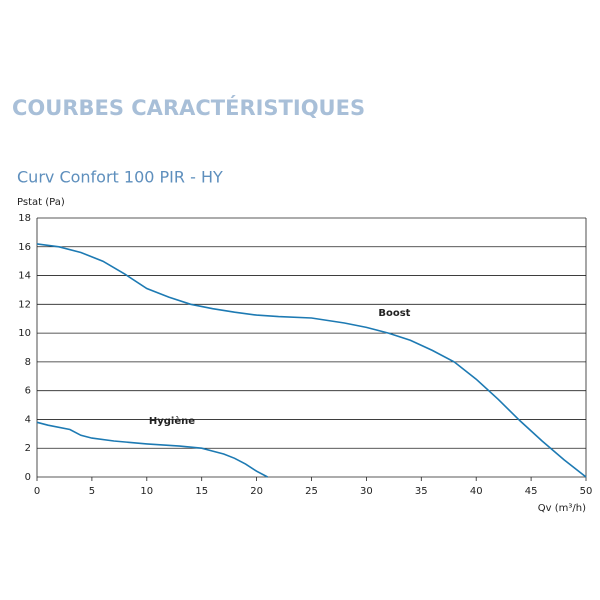 Image resolution: width=600 pixels, height=600 pixels. Describe the element at coordinates (152, 449) in the screenshot. I see `series-line` at that location.